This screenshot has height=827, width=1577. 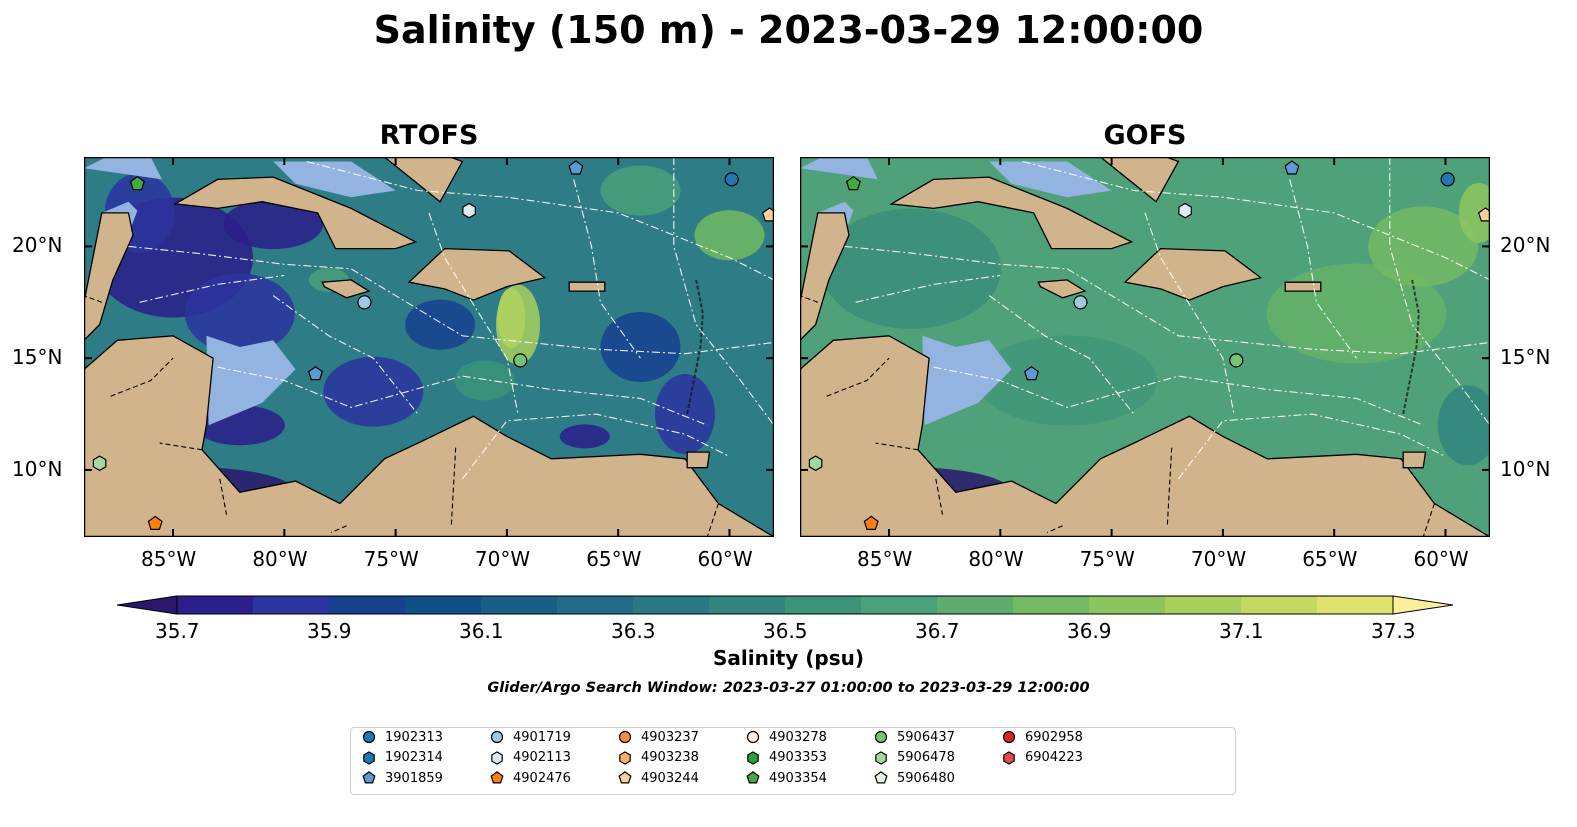 What do you see at coordinates (937, 631) in the screenshot?
I see `colorbar-tick-label: 36.7` at bounding box center [937, 631].